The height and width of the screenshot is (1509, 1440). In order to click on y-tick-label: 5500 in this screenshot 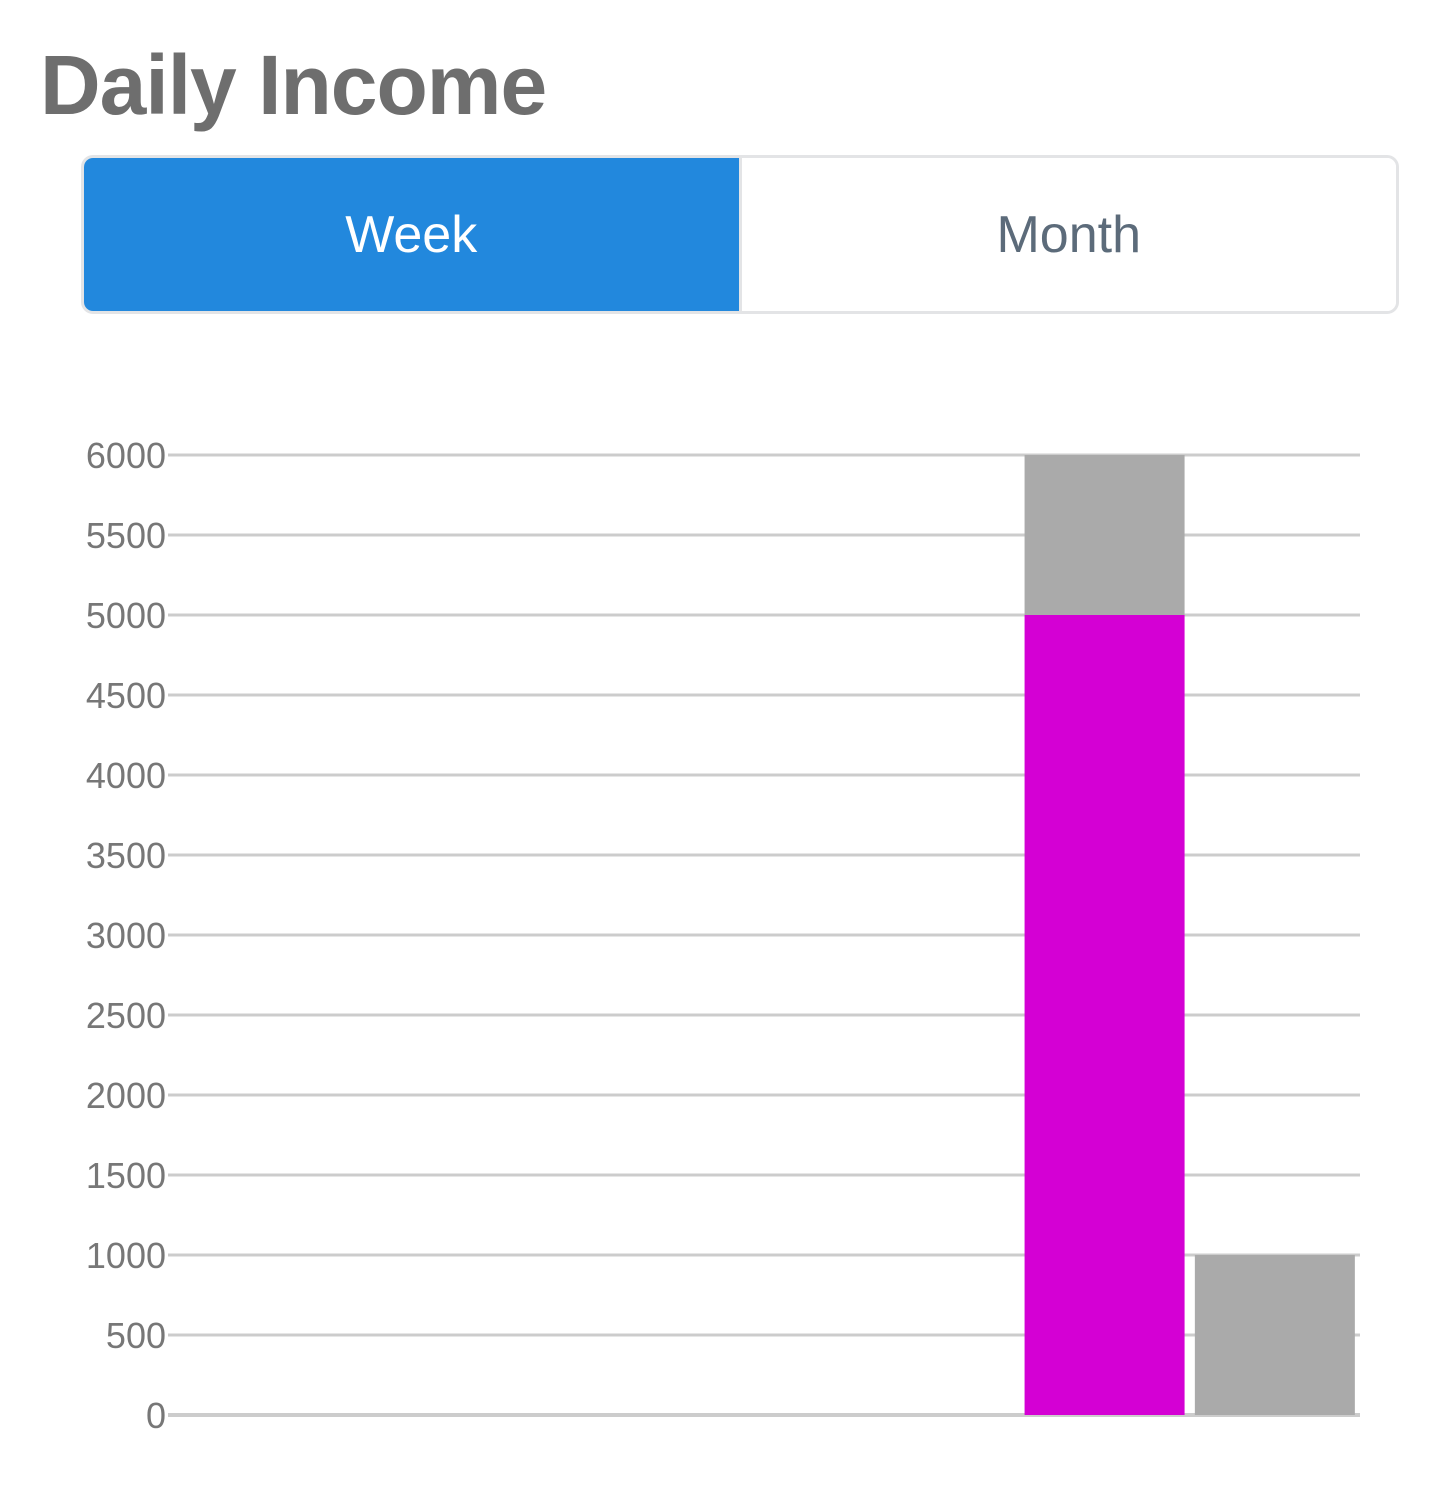, I will do `click(126, 535)`.